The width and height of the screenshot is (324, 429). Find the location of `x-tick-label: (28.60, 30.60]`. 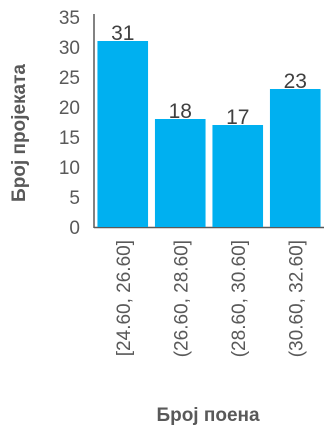

x-tick-label: (28.60, 30.60] is located at coordinates (239, 298).